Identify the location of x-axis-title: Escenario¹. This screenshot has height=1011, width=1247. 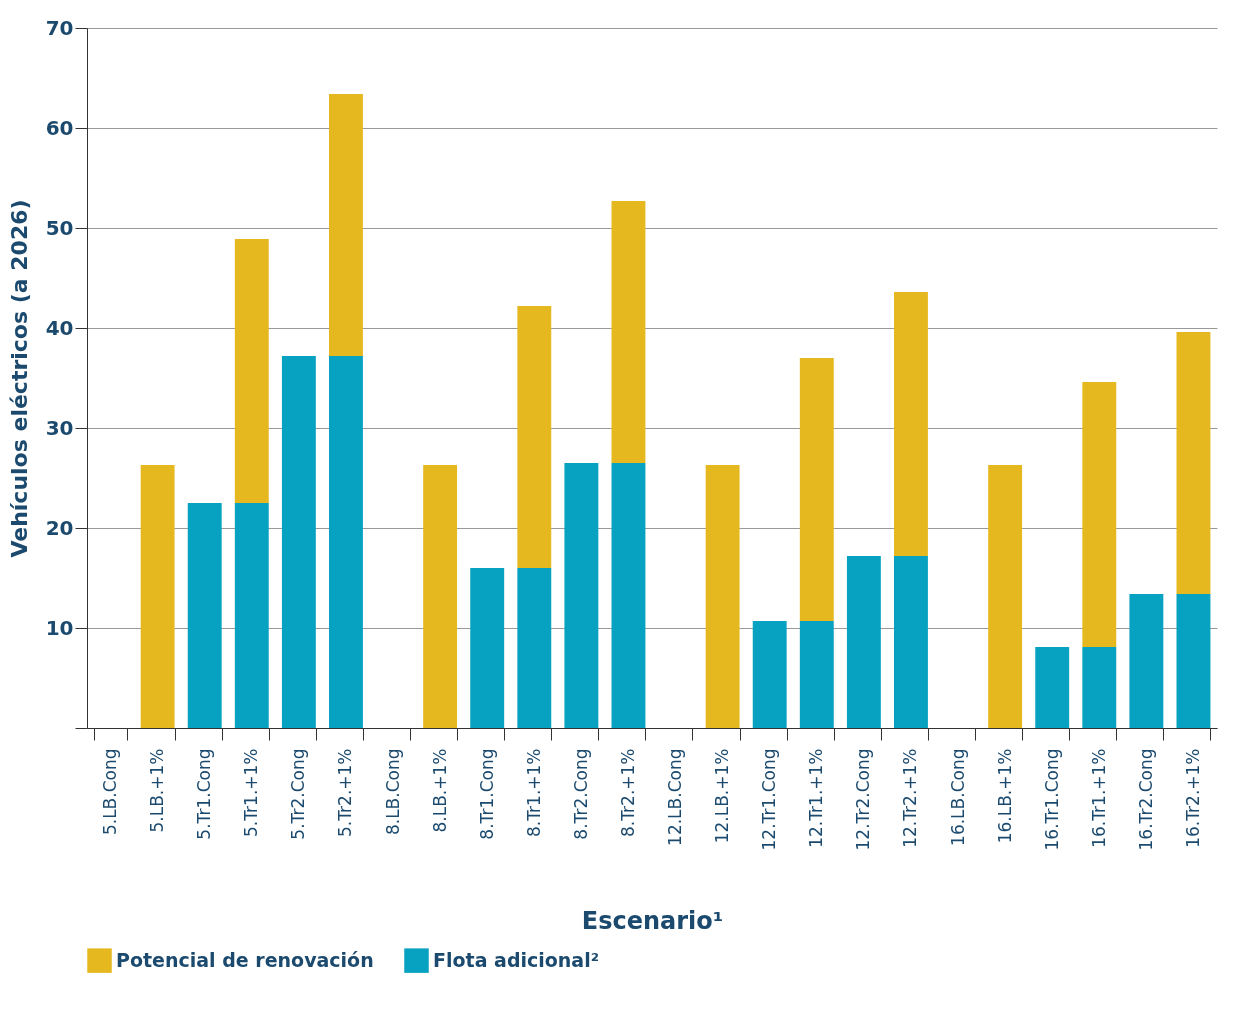
(652, 921).